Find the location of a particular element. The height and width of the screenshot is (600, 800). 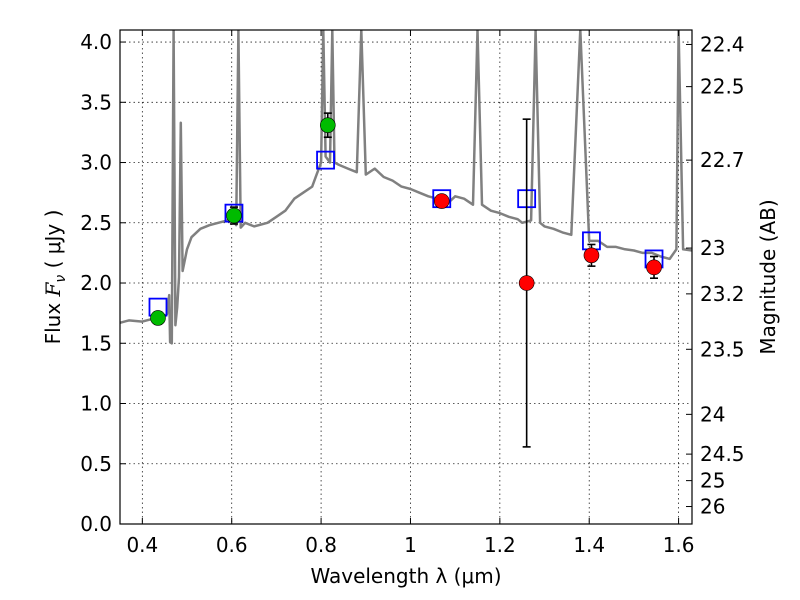

y2-tick-label: 26 is located at coordinates (712, 507).